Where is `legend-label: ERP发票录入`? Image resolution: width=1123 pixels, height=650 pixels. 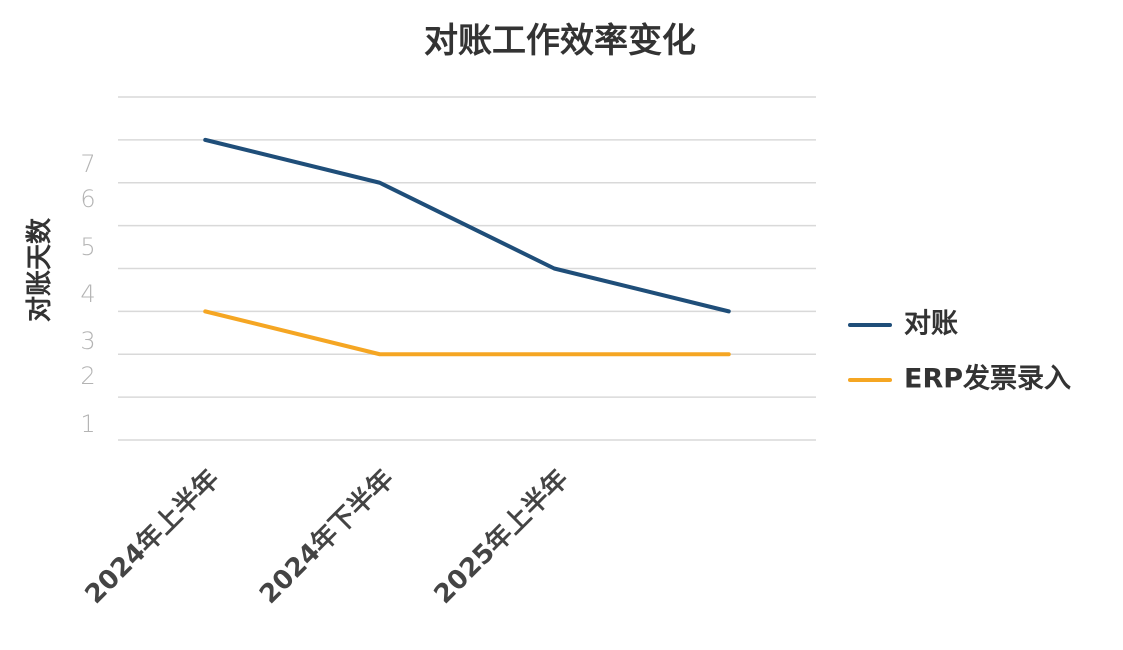
legend-label: ERP发票录入 is located at coordinates (987, 379).